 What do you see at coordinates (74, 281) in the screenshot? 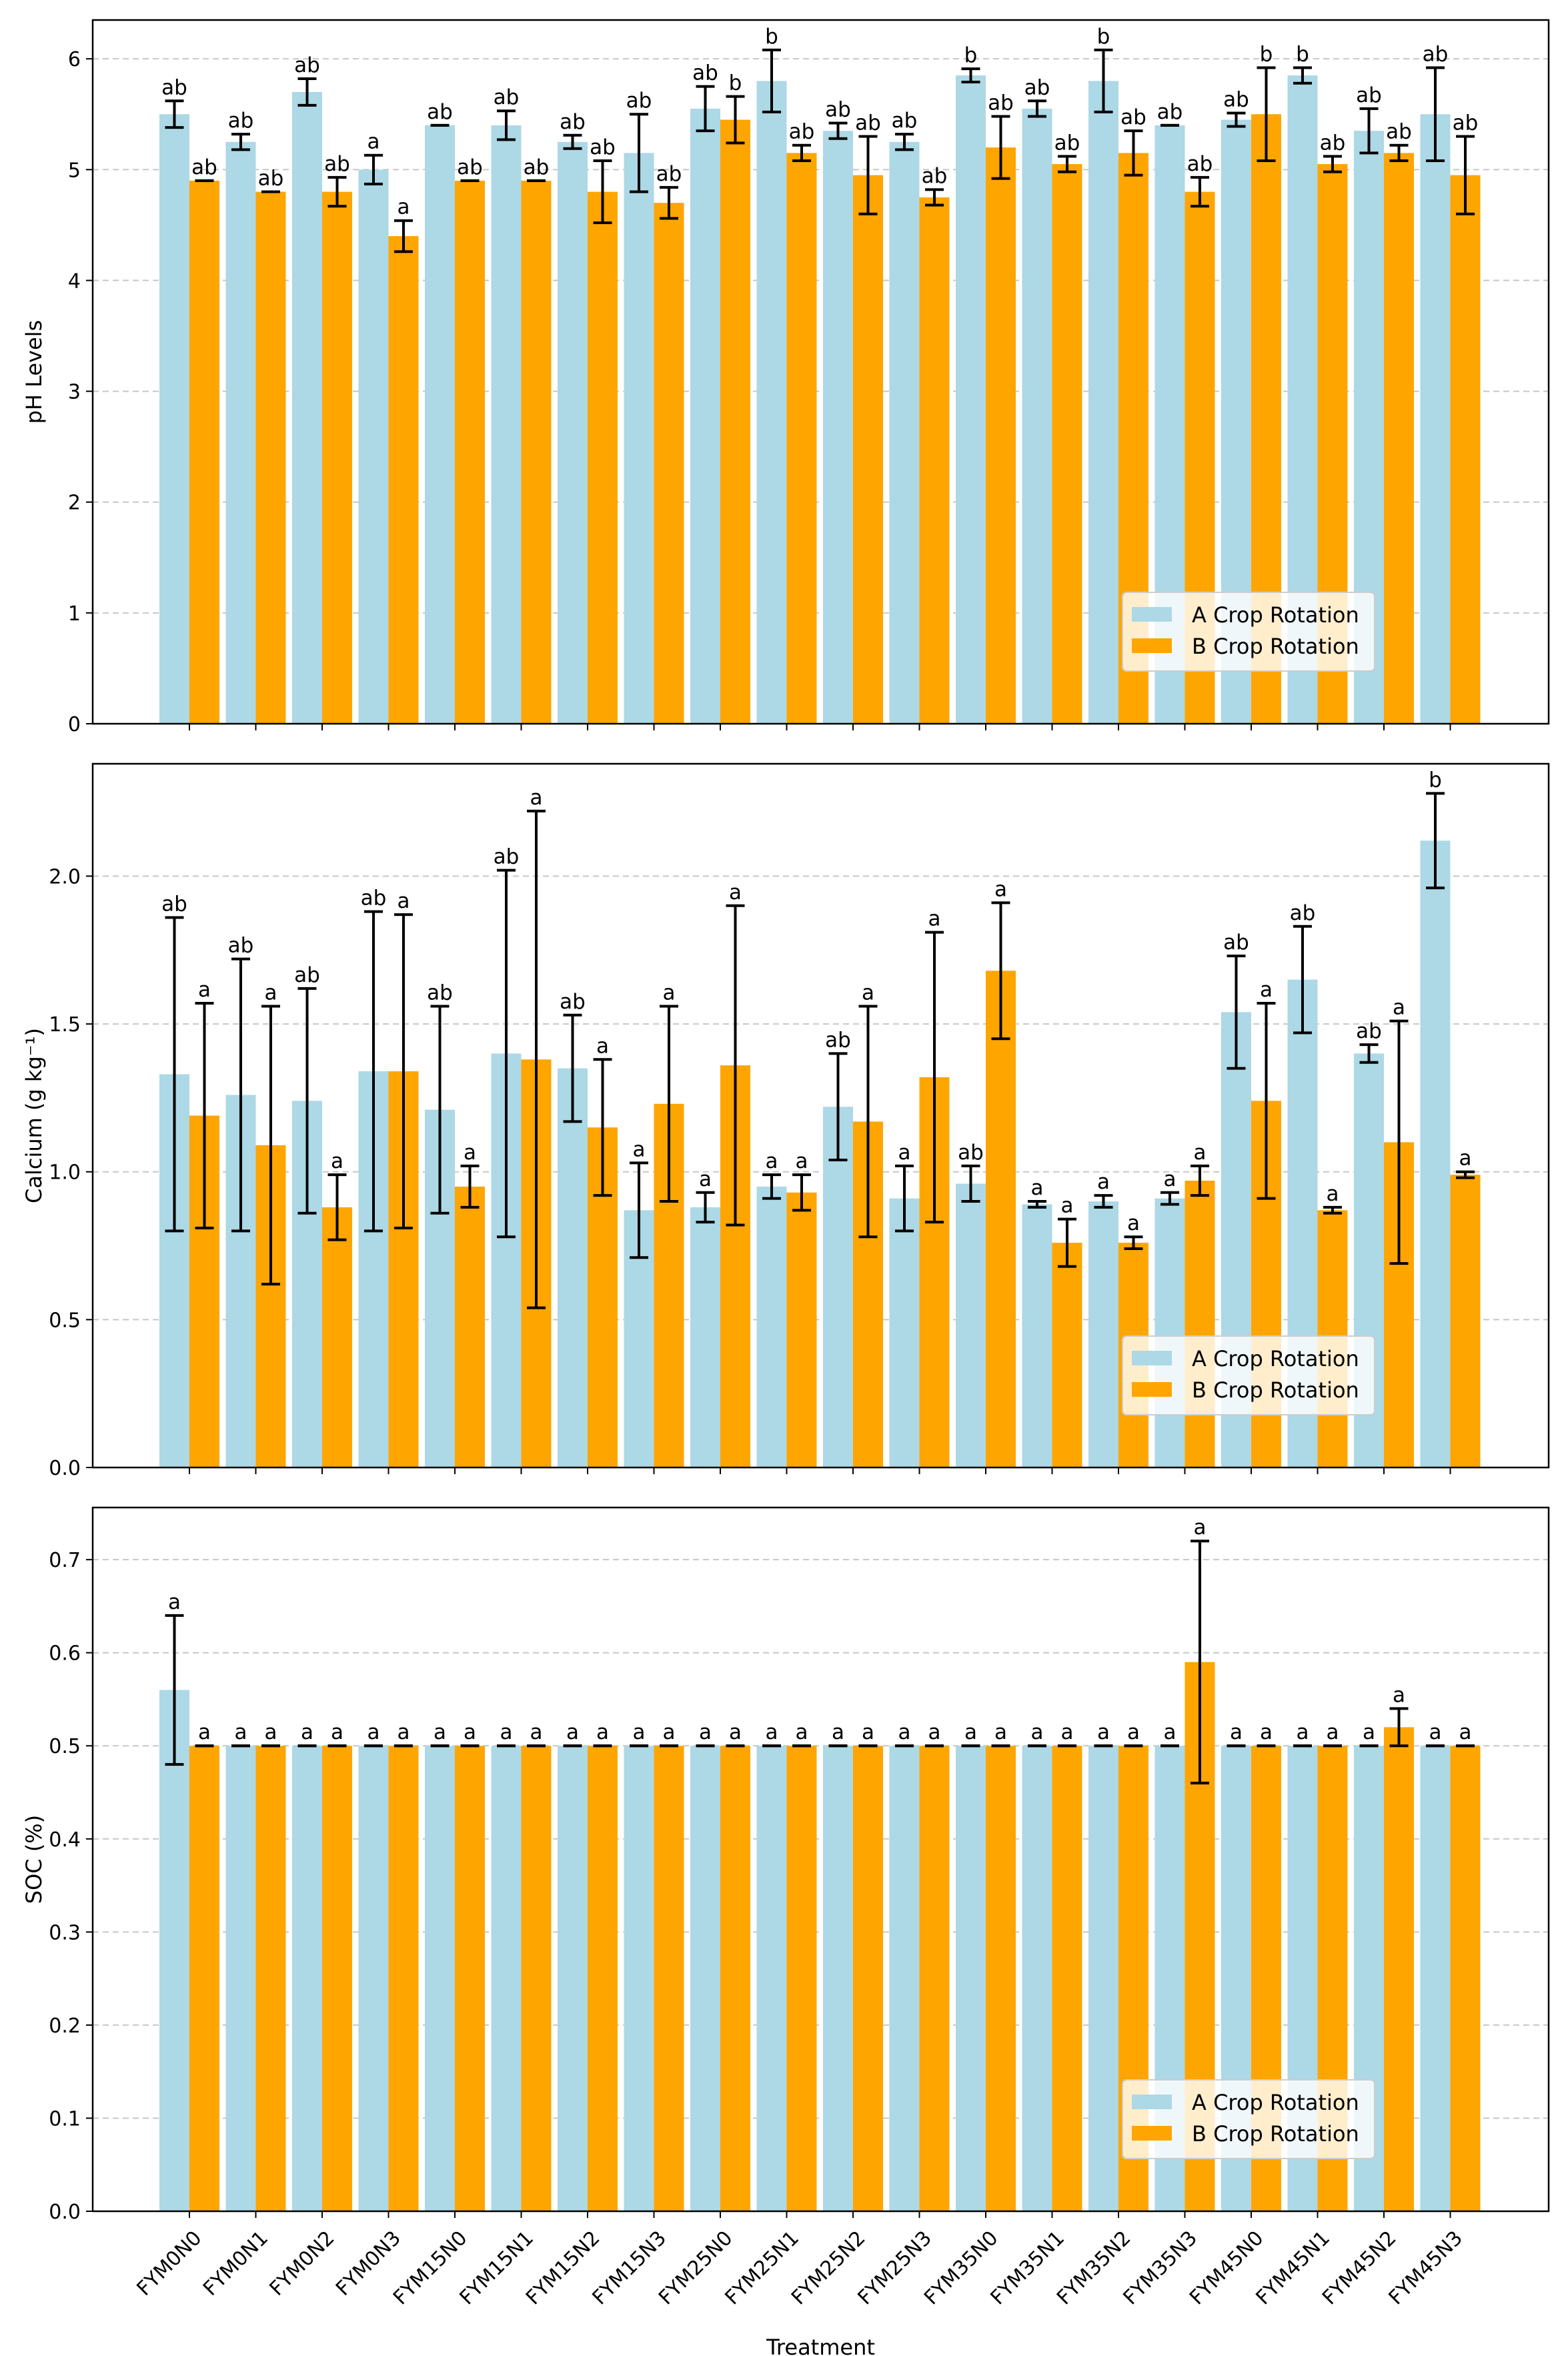
I see `y-tick-label: 4` at bounding box center [74, 281].